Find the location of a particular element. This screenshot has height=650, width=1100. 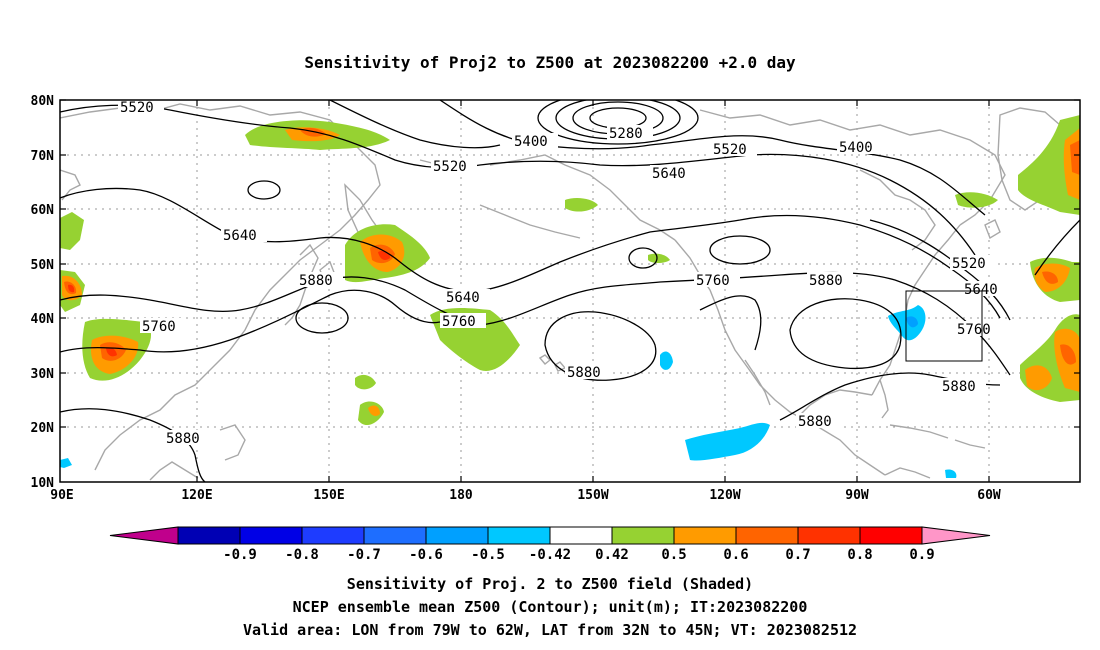

lon-label: 120W is located at coordinates (724, 495).